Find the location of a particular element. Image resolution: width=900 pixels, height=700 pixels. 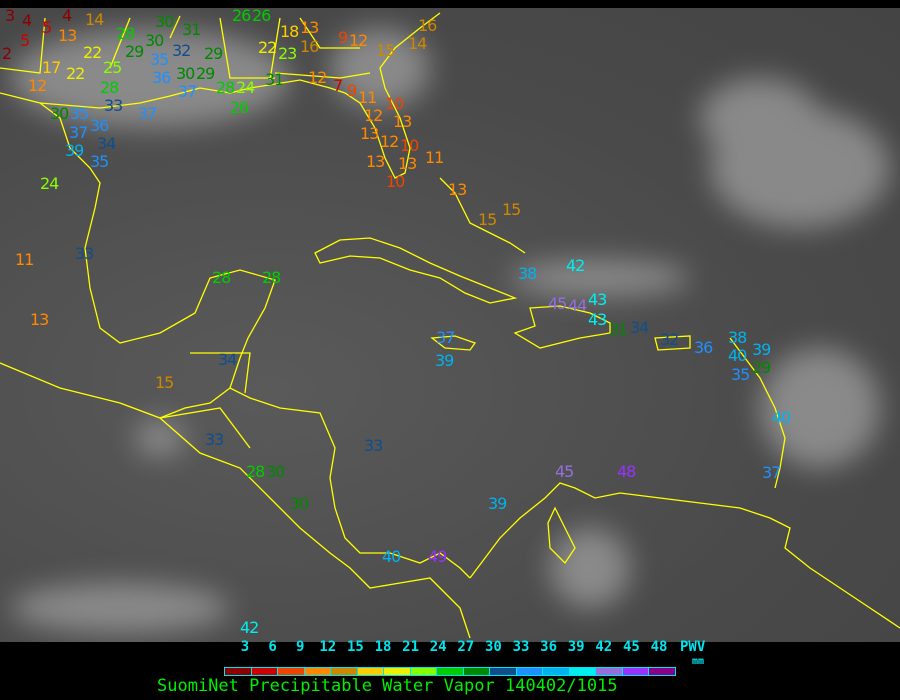

station-value: 34 is located at coordinates (106, 143).